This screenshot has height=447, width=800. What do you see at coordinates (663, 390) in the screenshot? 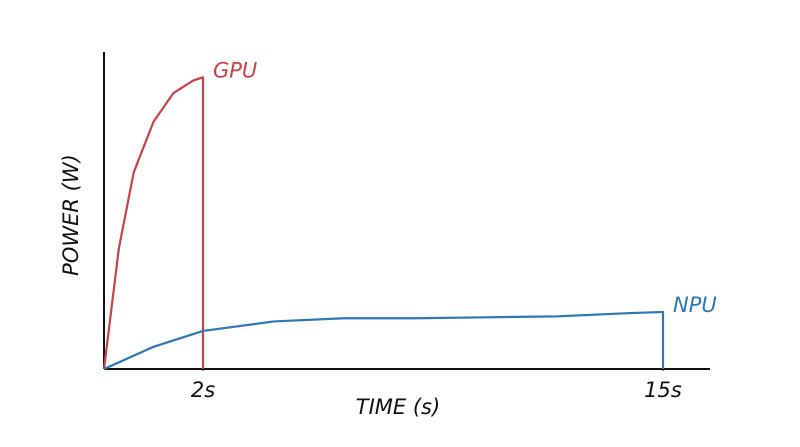
I see `x-tick-label: 15s` at bounding box center [663, 390].